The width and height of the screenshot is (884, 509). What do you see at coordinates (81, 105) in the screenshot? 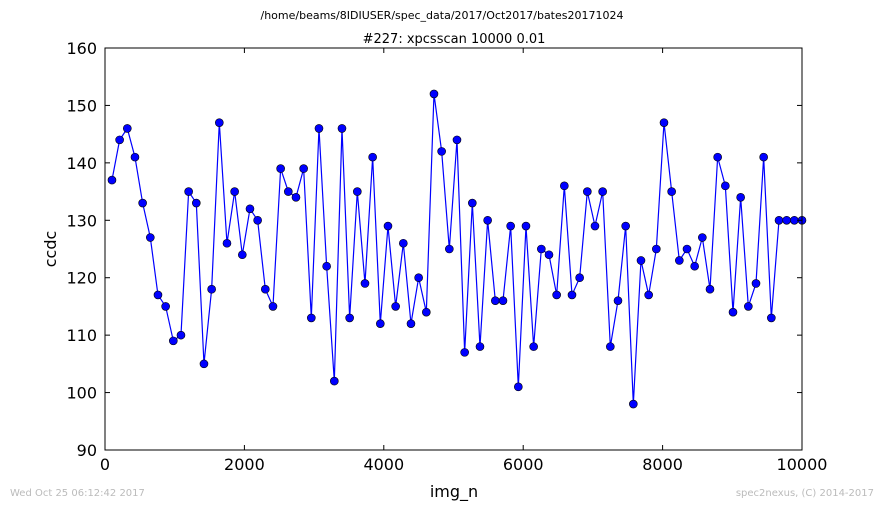
I see `y-tick-label: 150` at bounding box center [81, 105].